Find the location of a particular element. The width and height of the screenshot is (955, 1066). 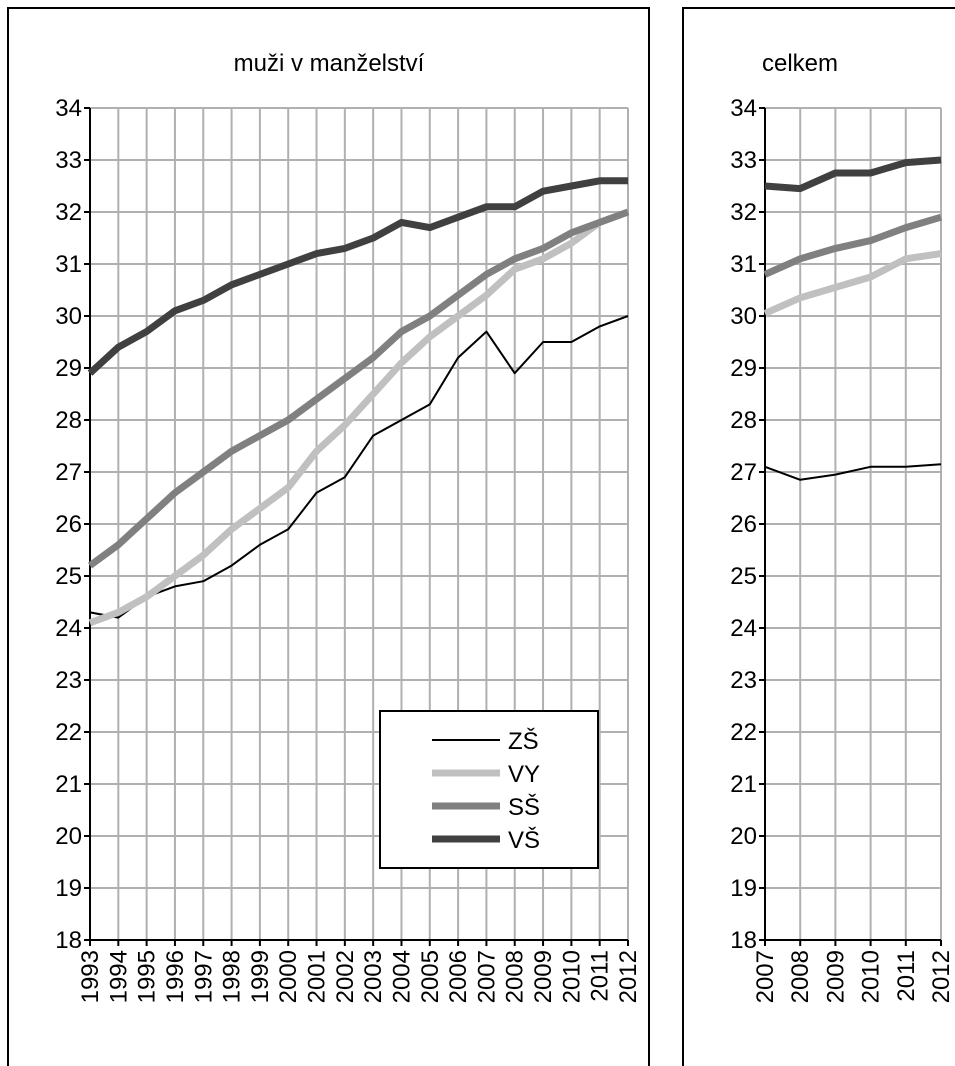

right-y-tick-label: 21 is located at coordinates (743, 784).